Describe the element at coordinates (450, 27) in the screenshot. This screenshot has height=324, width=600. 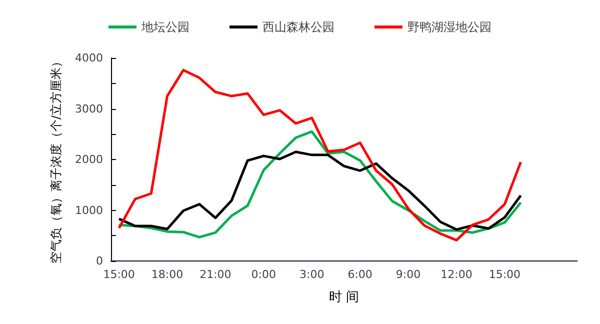
I see `legend-label: 野鸭湖湿地公园` at that location.